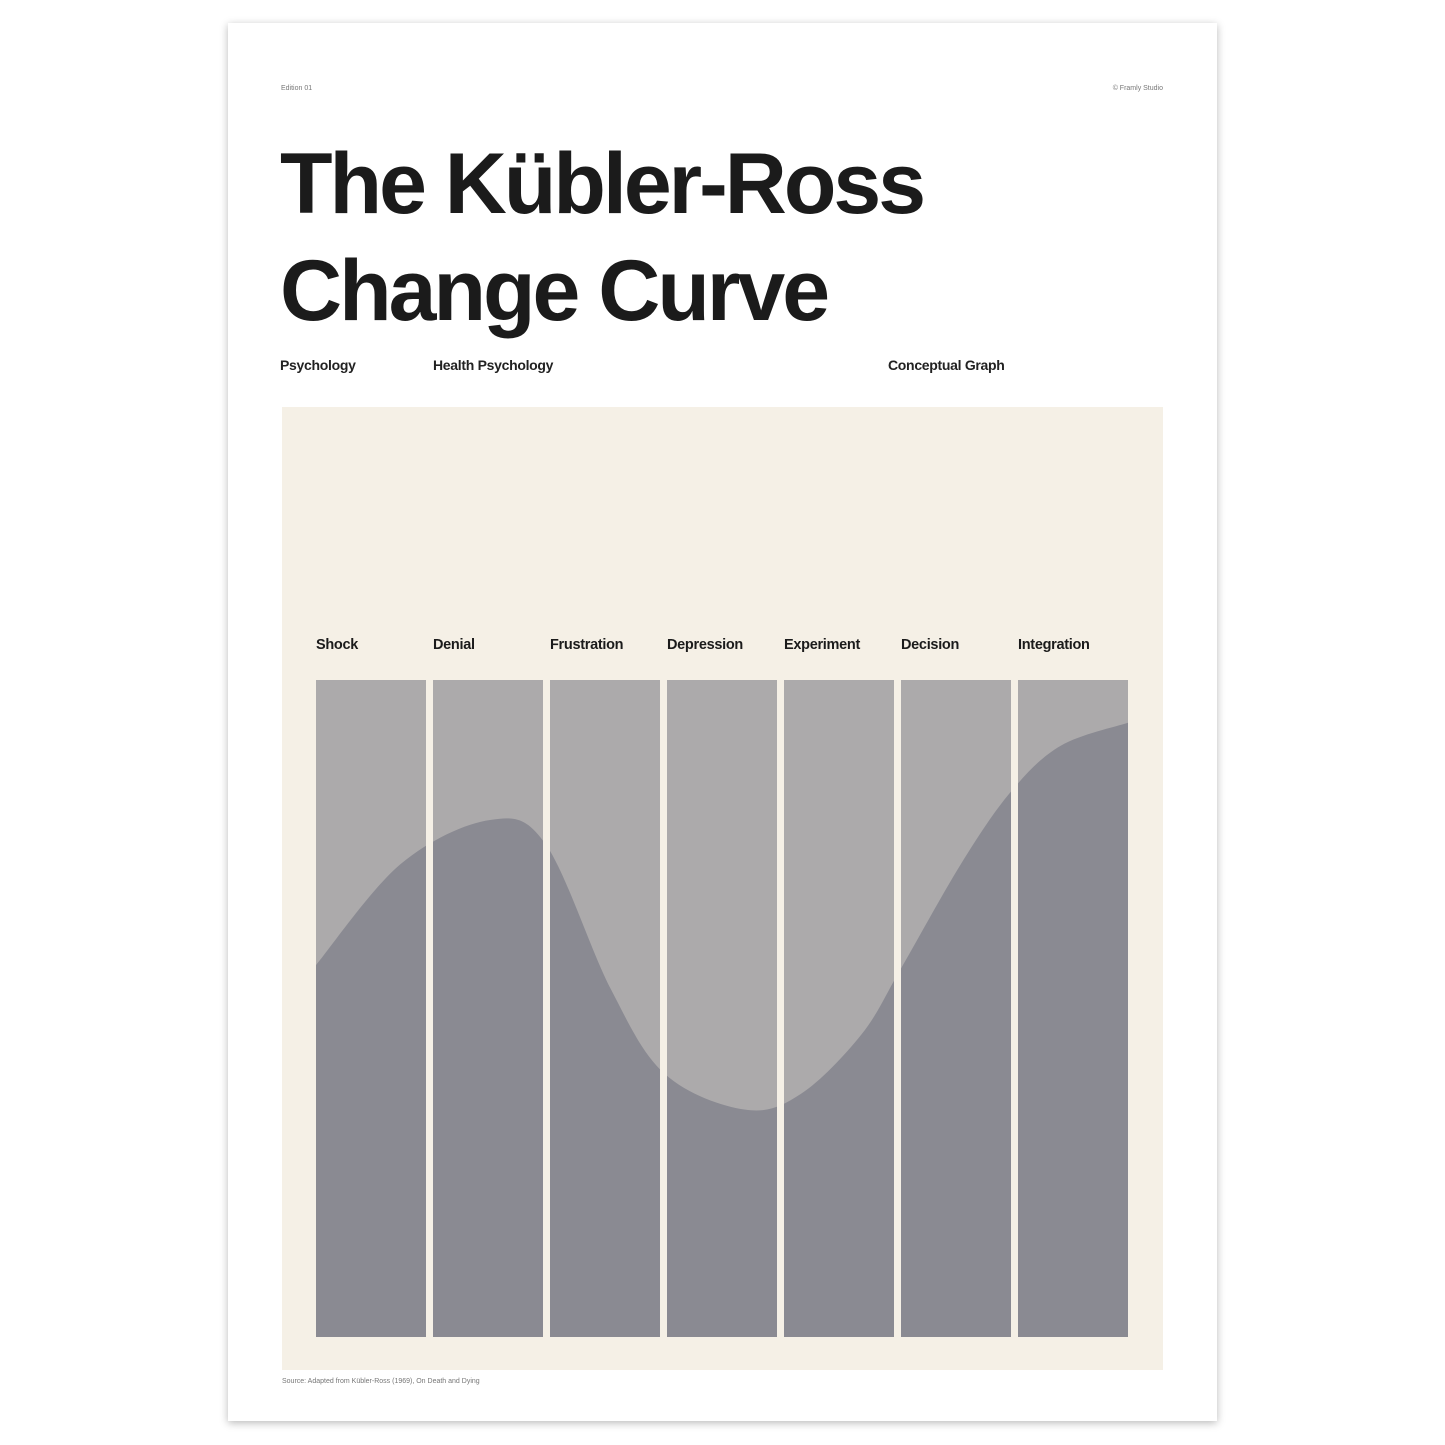 The width and height of the screenshot is (1445, 1445). I want to click on stage-label-shock: Shock, so click(337, 645).